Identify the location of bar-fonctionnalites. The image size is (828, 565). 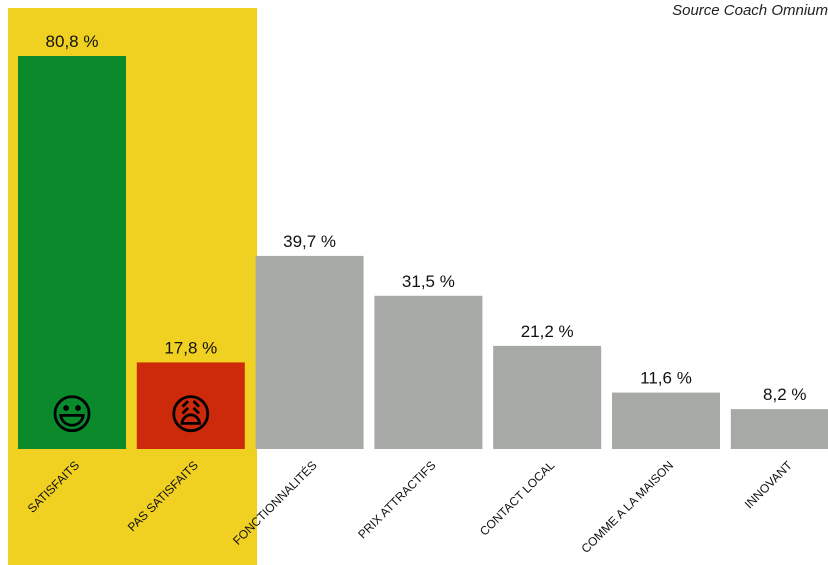
(309, 352).